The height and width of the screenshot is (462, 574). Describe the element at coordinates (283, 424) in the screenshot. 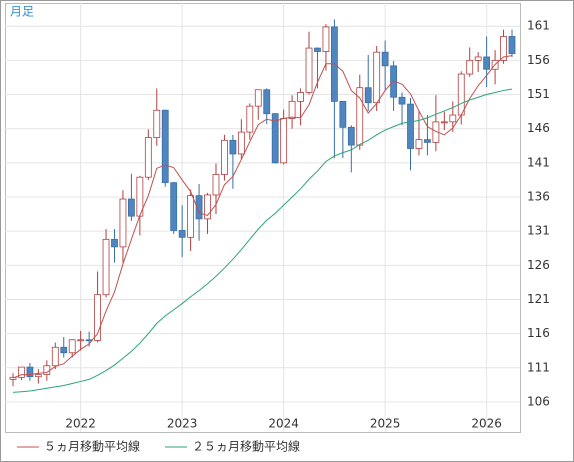

I see `x-tick-label: 2024` at that location.